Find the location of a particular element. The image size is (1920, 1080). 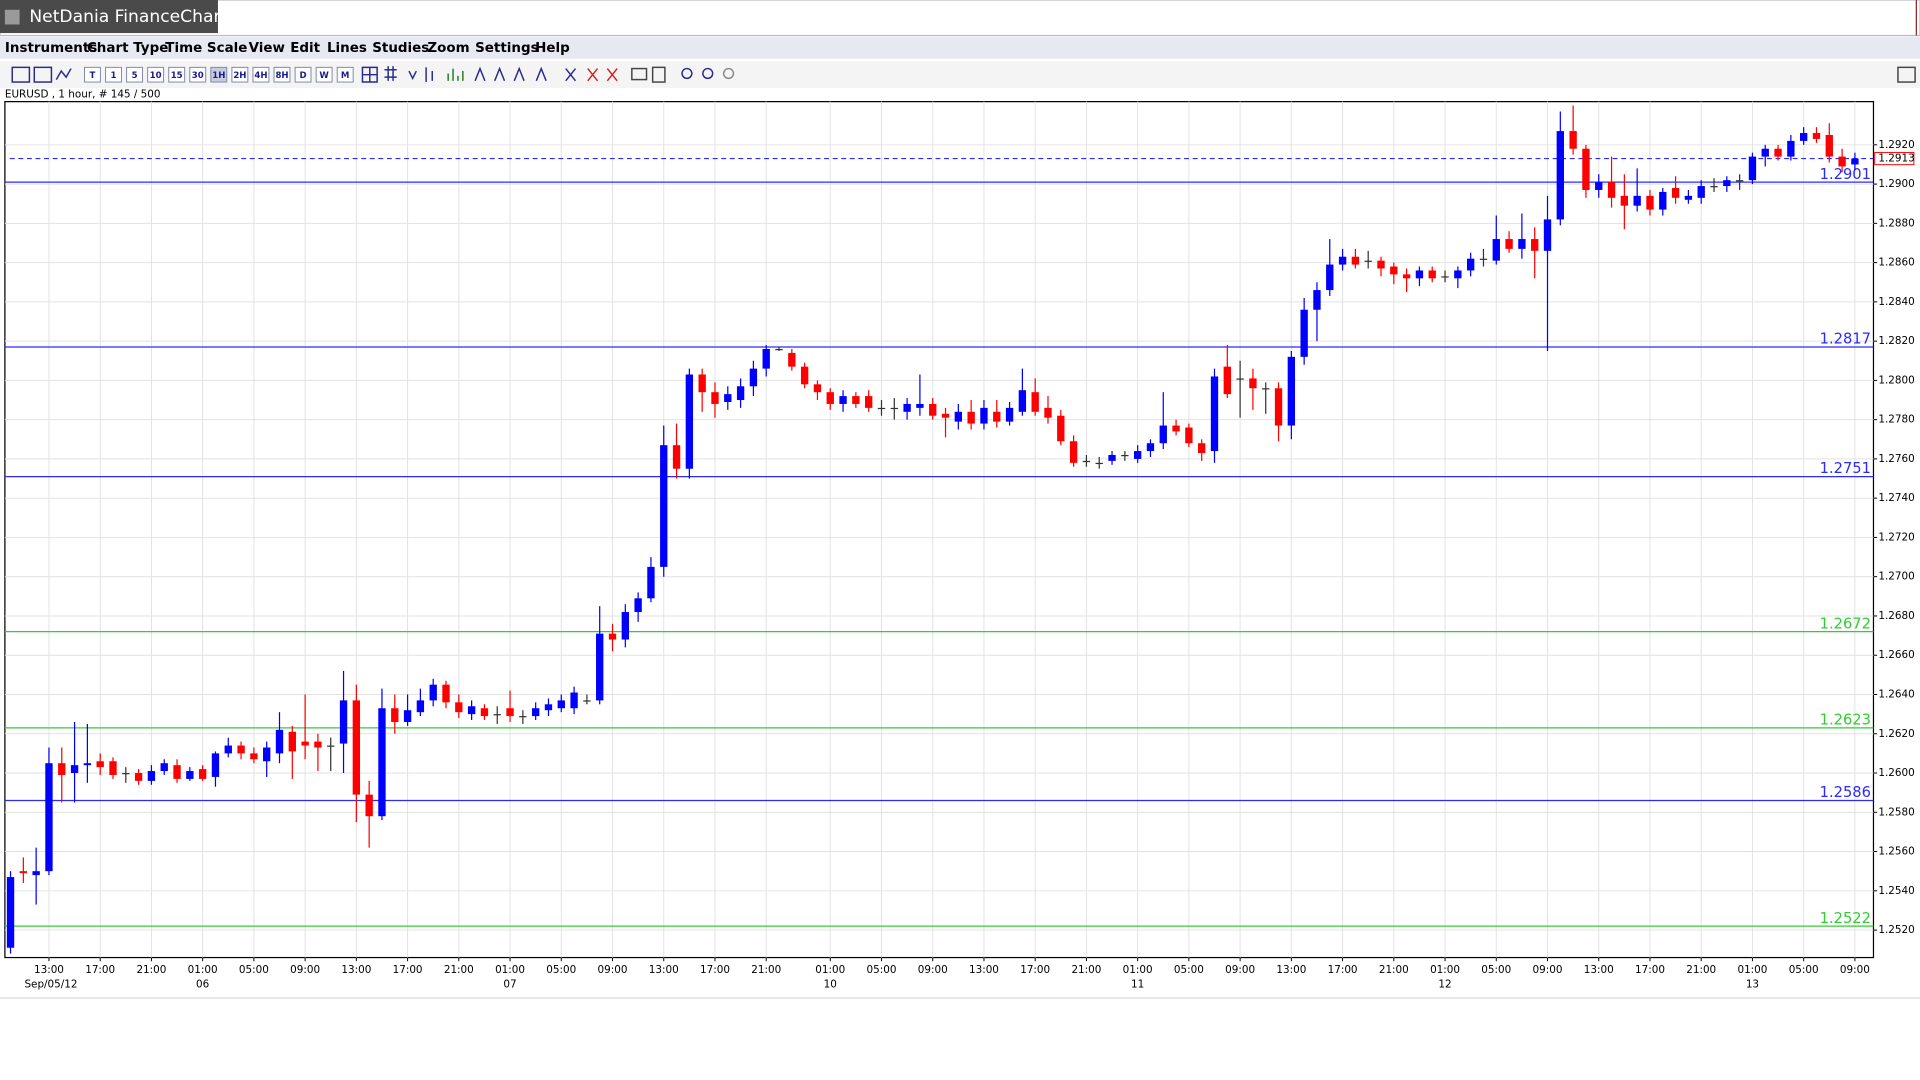

menu-item: Studies is located at coordinates (400, 48).